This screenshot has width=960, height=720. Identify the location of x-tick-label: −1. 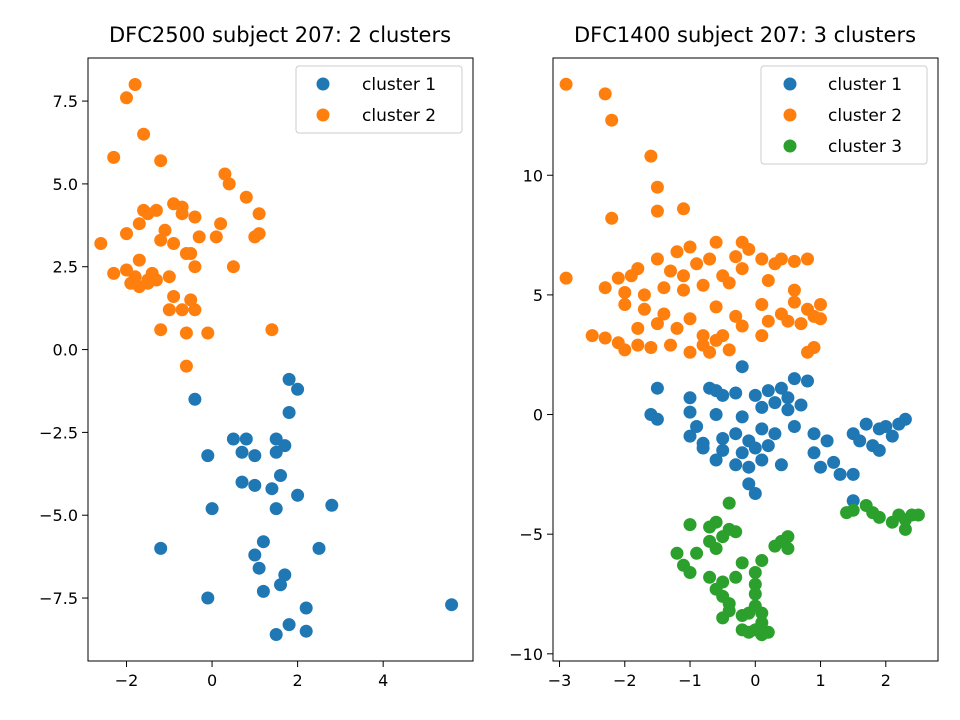
(690, 680).